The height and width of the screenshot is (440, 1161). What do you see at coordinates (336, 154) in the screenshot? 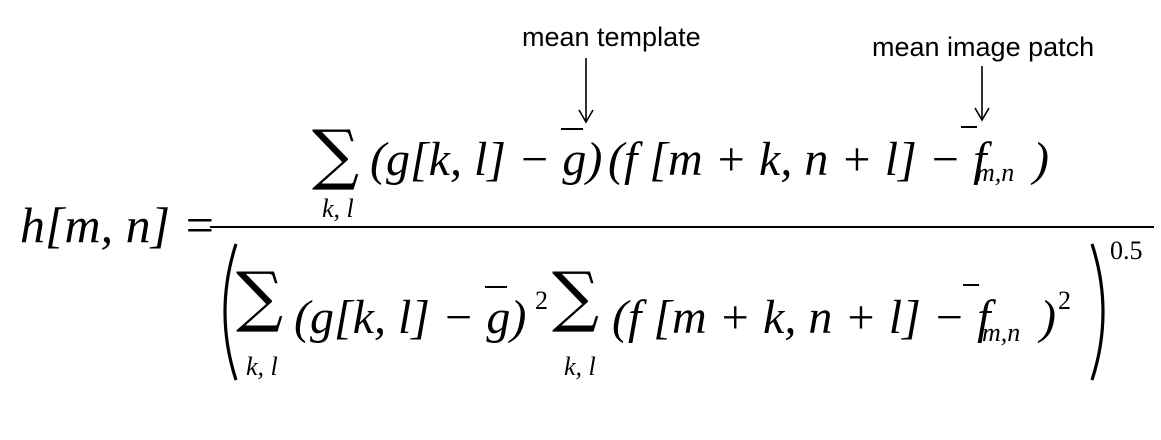
I see `numerator-sum-symbol: ∑` at bounding box center [336, 154].